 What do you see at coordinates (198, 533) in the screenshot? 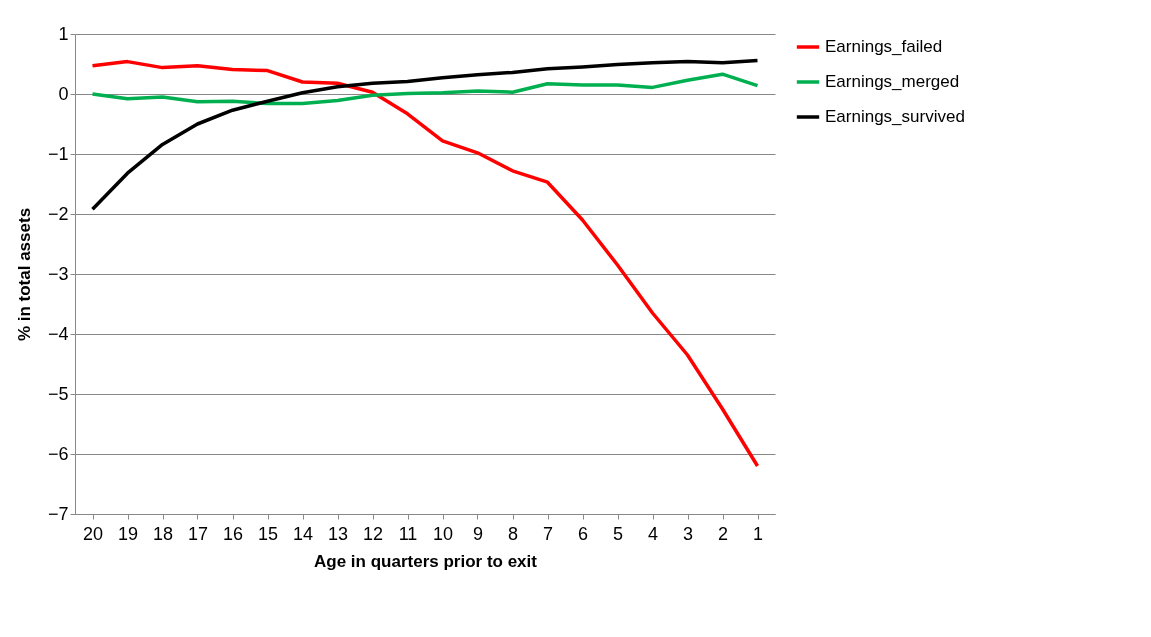
I see `x-tick-label: 17` at bounding box center [198, 533].